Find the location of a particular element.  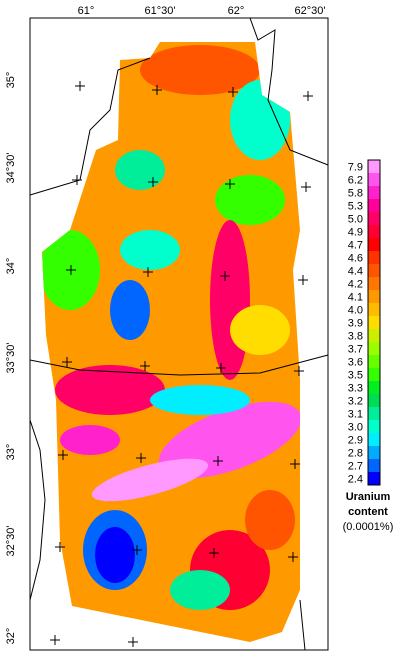

legend-label: 4.4 is located at coordinates (355, 272).